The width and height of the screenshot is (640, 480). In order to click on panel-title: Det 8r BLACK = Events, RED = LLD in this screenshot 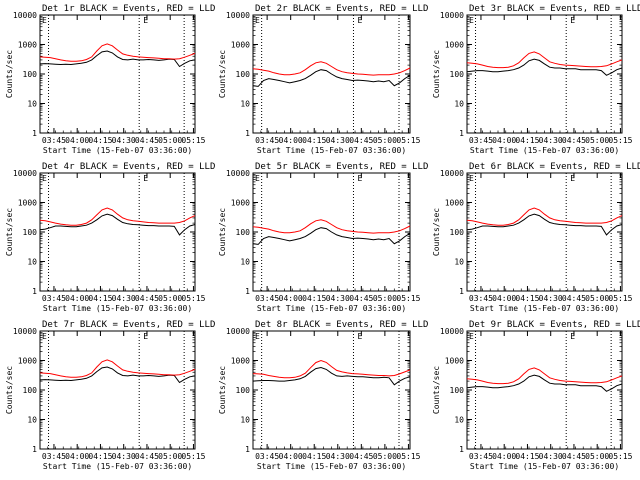, I will do `click(341, 325)`.